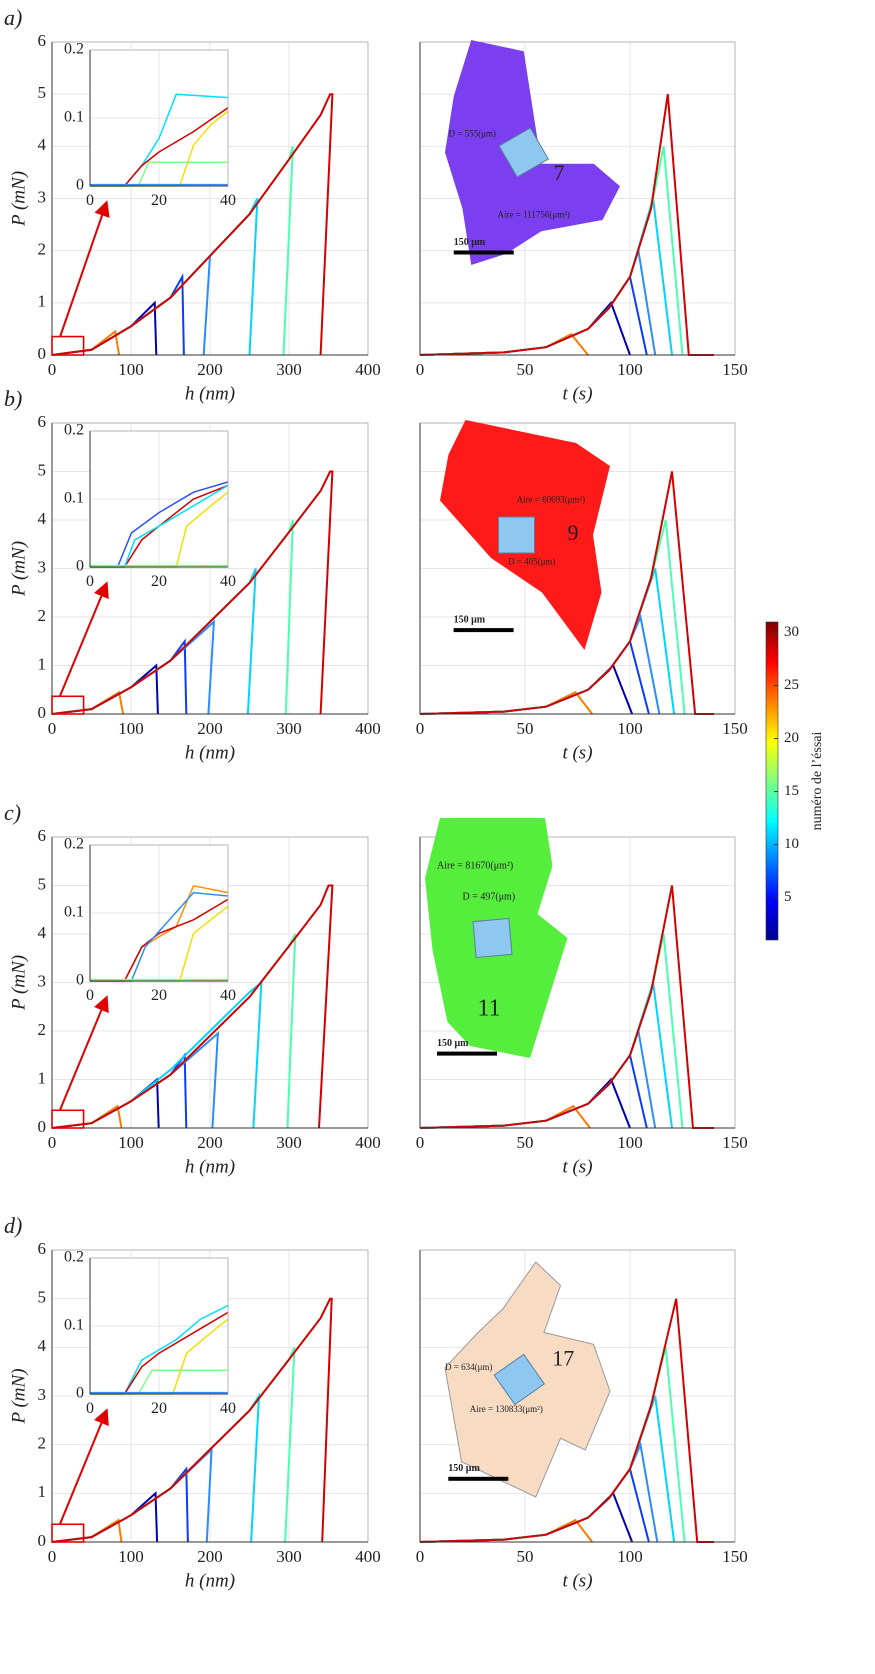  Describe the element at coordinates (489, 1009) in the screenshot. I see `grain-label: 11` at that location.